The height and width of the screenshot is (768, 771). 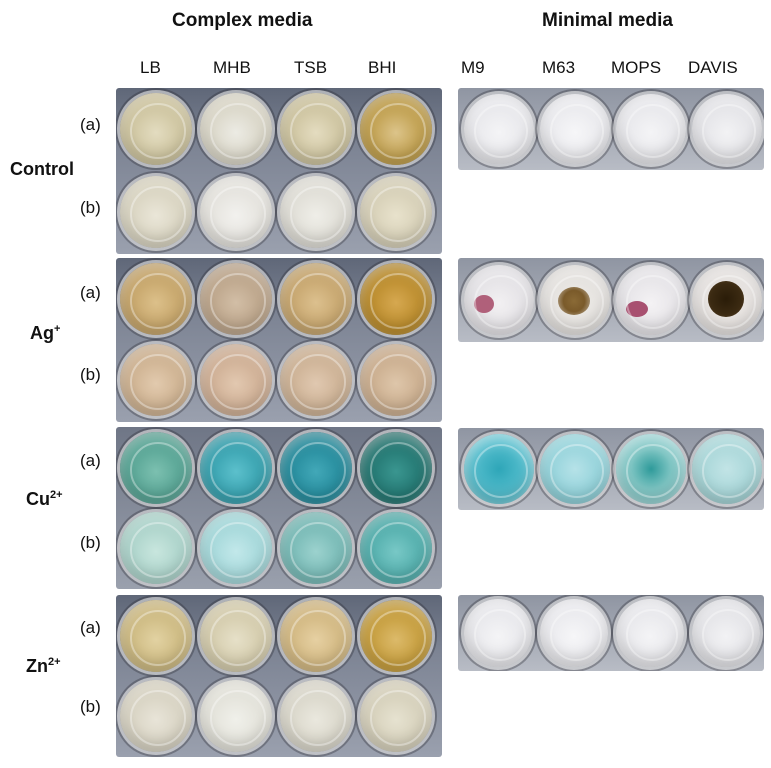 I want to click on well-ag-lb-b, so click(x=156, y=380).